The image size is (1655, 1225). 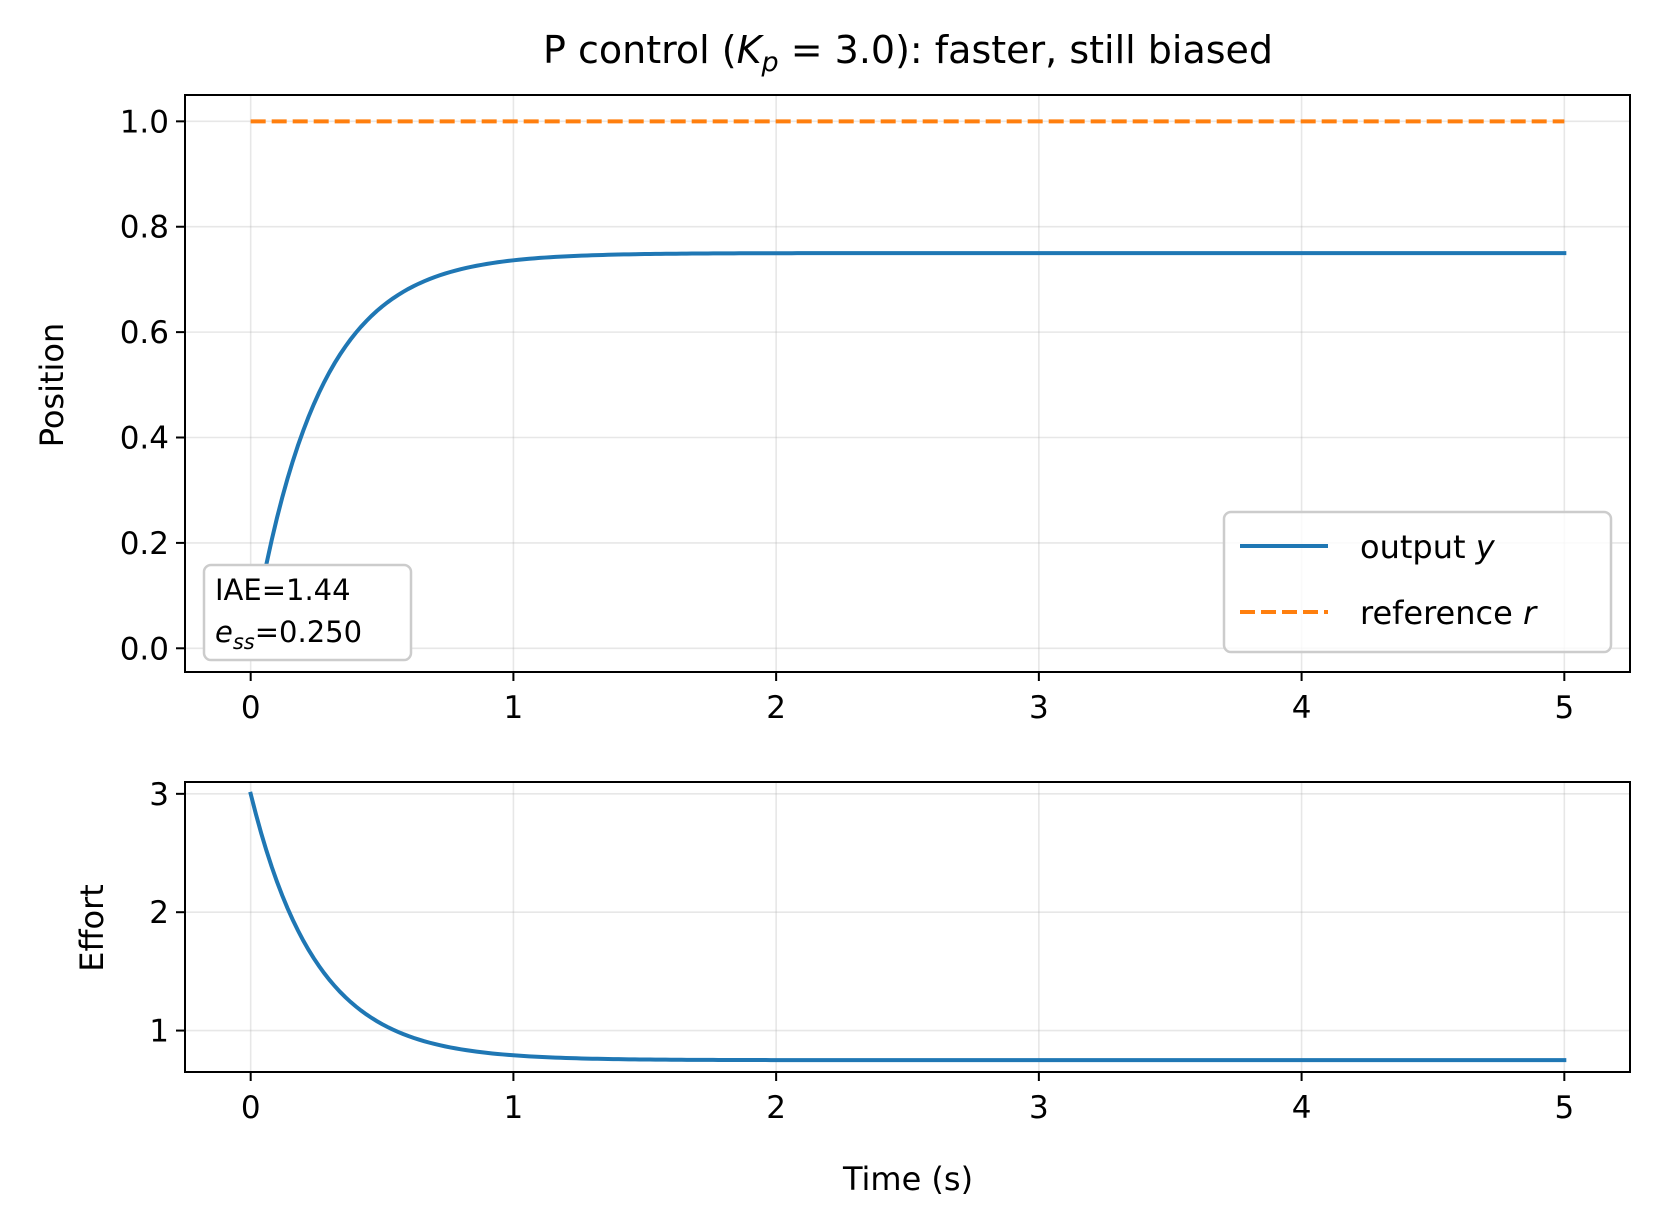 What do you see at coordinates (1428, 547) in the screenshot?
I see `legend-output-label: output y` at bounding box center [1428, 547].